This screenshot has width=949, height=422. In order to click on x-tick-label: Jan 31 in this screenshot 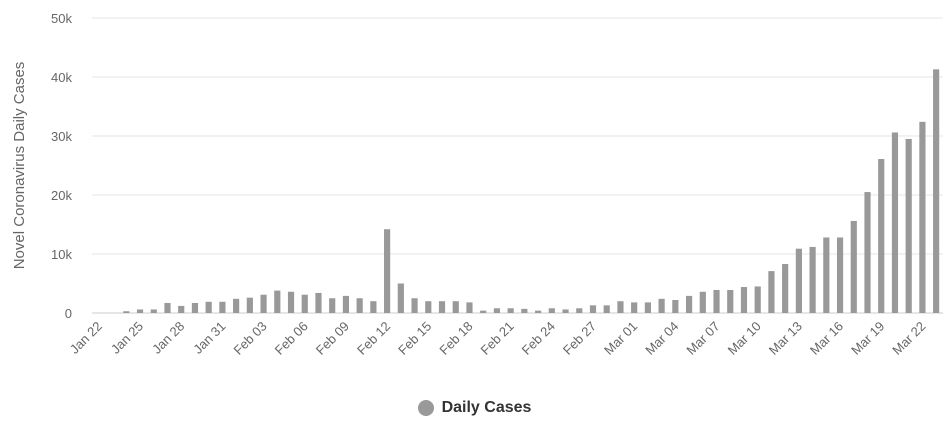, I will do `click(209, 338)`.